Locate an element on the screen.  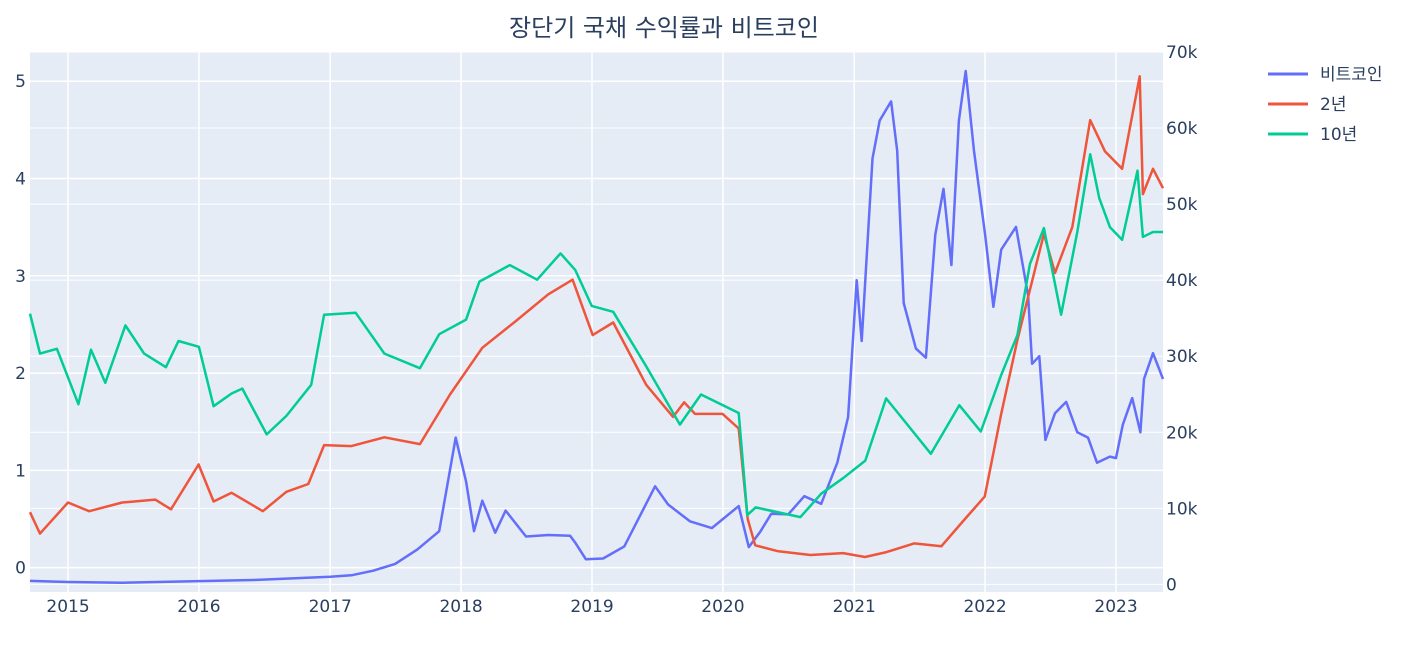
x-tick-label: 2016 is located at coordinates (198, 607).